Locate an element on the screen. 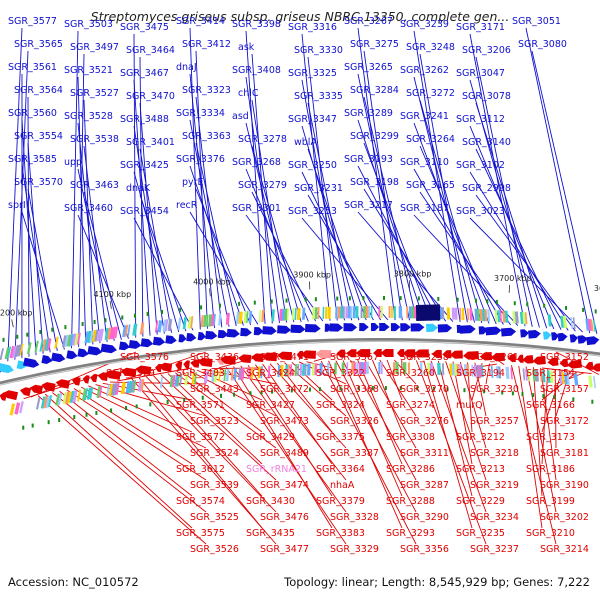  upper-gene-label: SGR_3528 is located at coordinates (88, 116).